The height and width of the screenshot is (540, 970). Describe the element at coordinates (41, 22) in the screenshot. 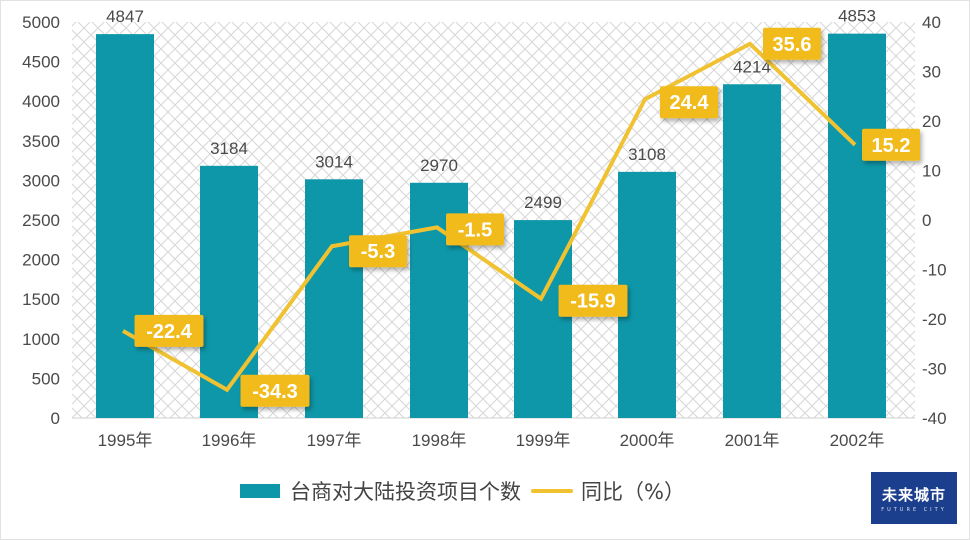

I see `left-axis-tick: 5000` at that location.